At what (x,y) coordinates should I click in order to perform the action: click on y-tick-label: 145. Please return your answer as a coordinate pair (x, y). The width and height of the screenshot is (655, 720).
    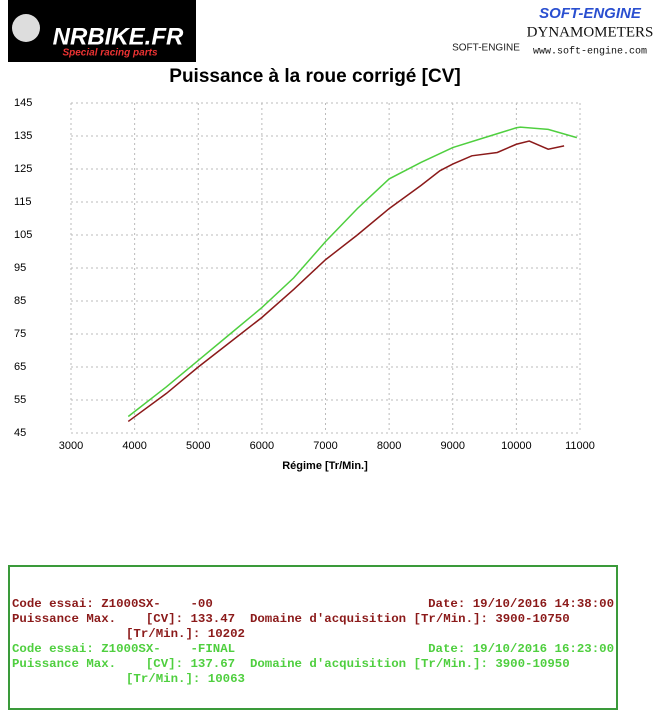
    Looking at the image, I should click on (23, 103).